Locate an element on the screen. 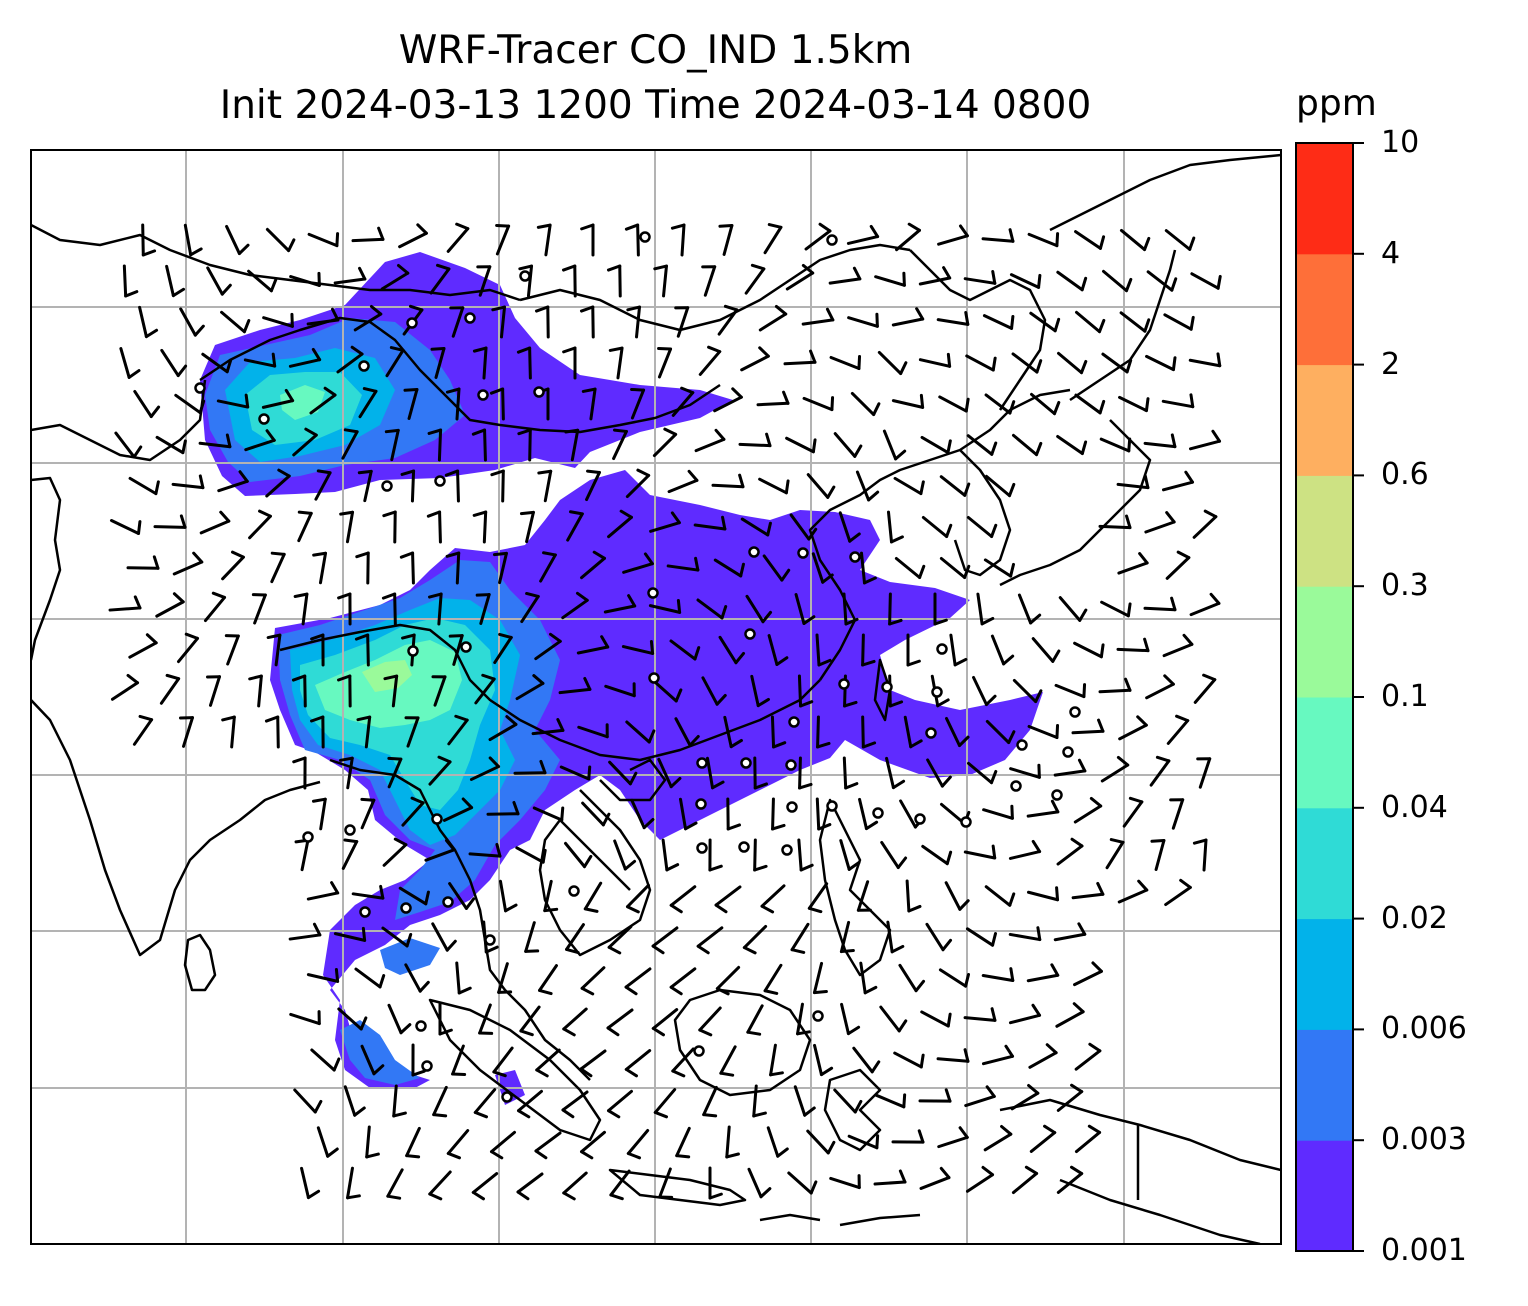 This screenshot has width=1528, height=1306. border-himalaya is located at coordinates (460, 375).